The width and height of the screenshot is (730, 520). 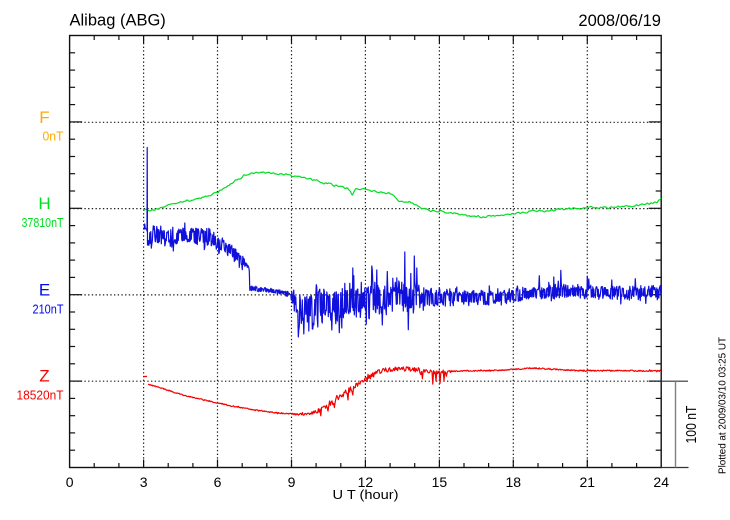 What do you see at coordinates (514, 482) in the screenshot?
I see `svg-text: 18` at bounding box center [514, 482].